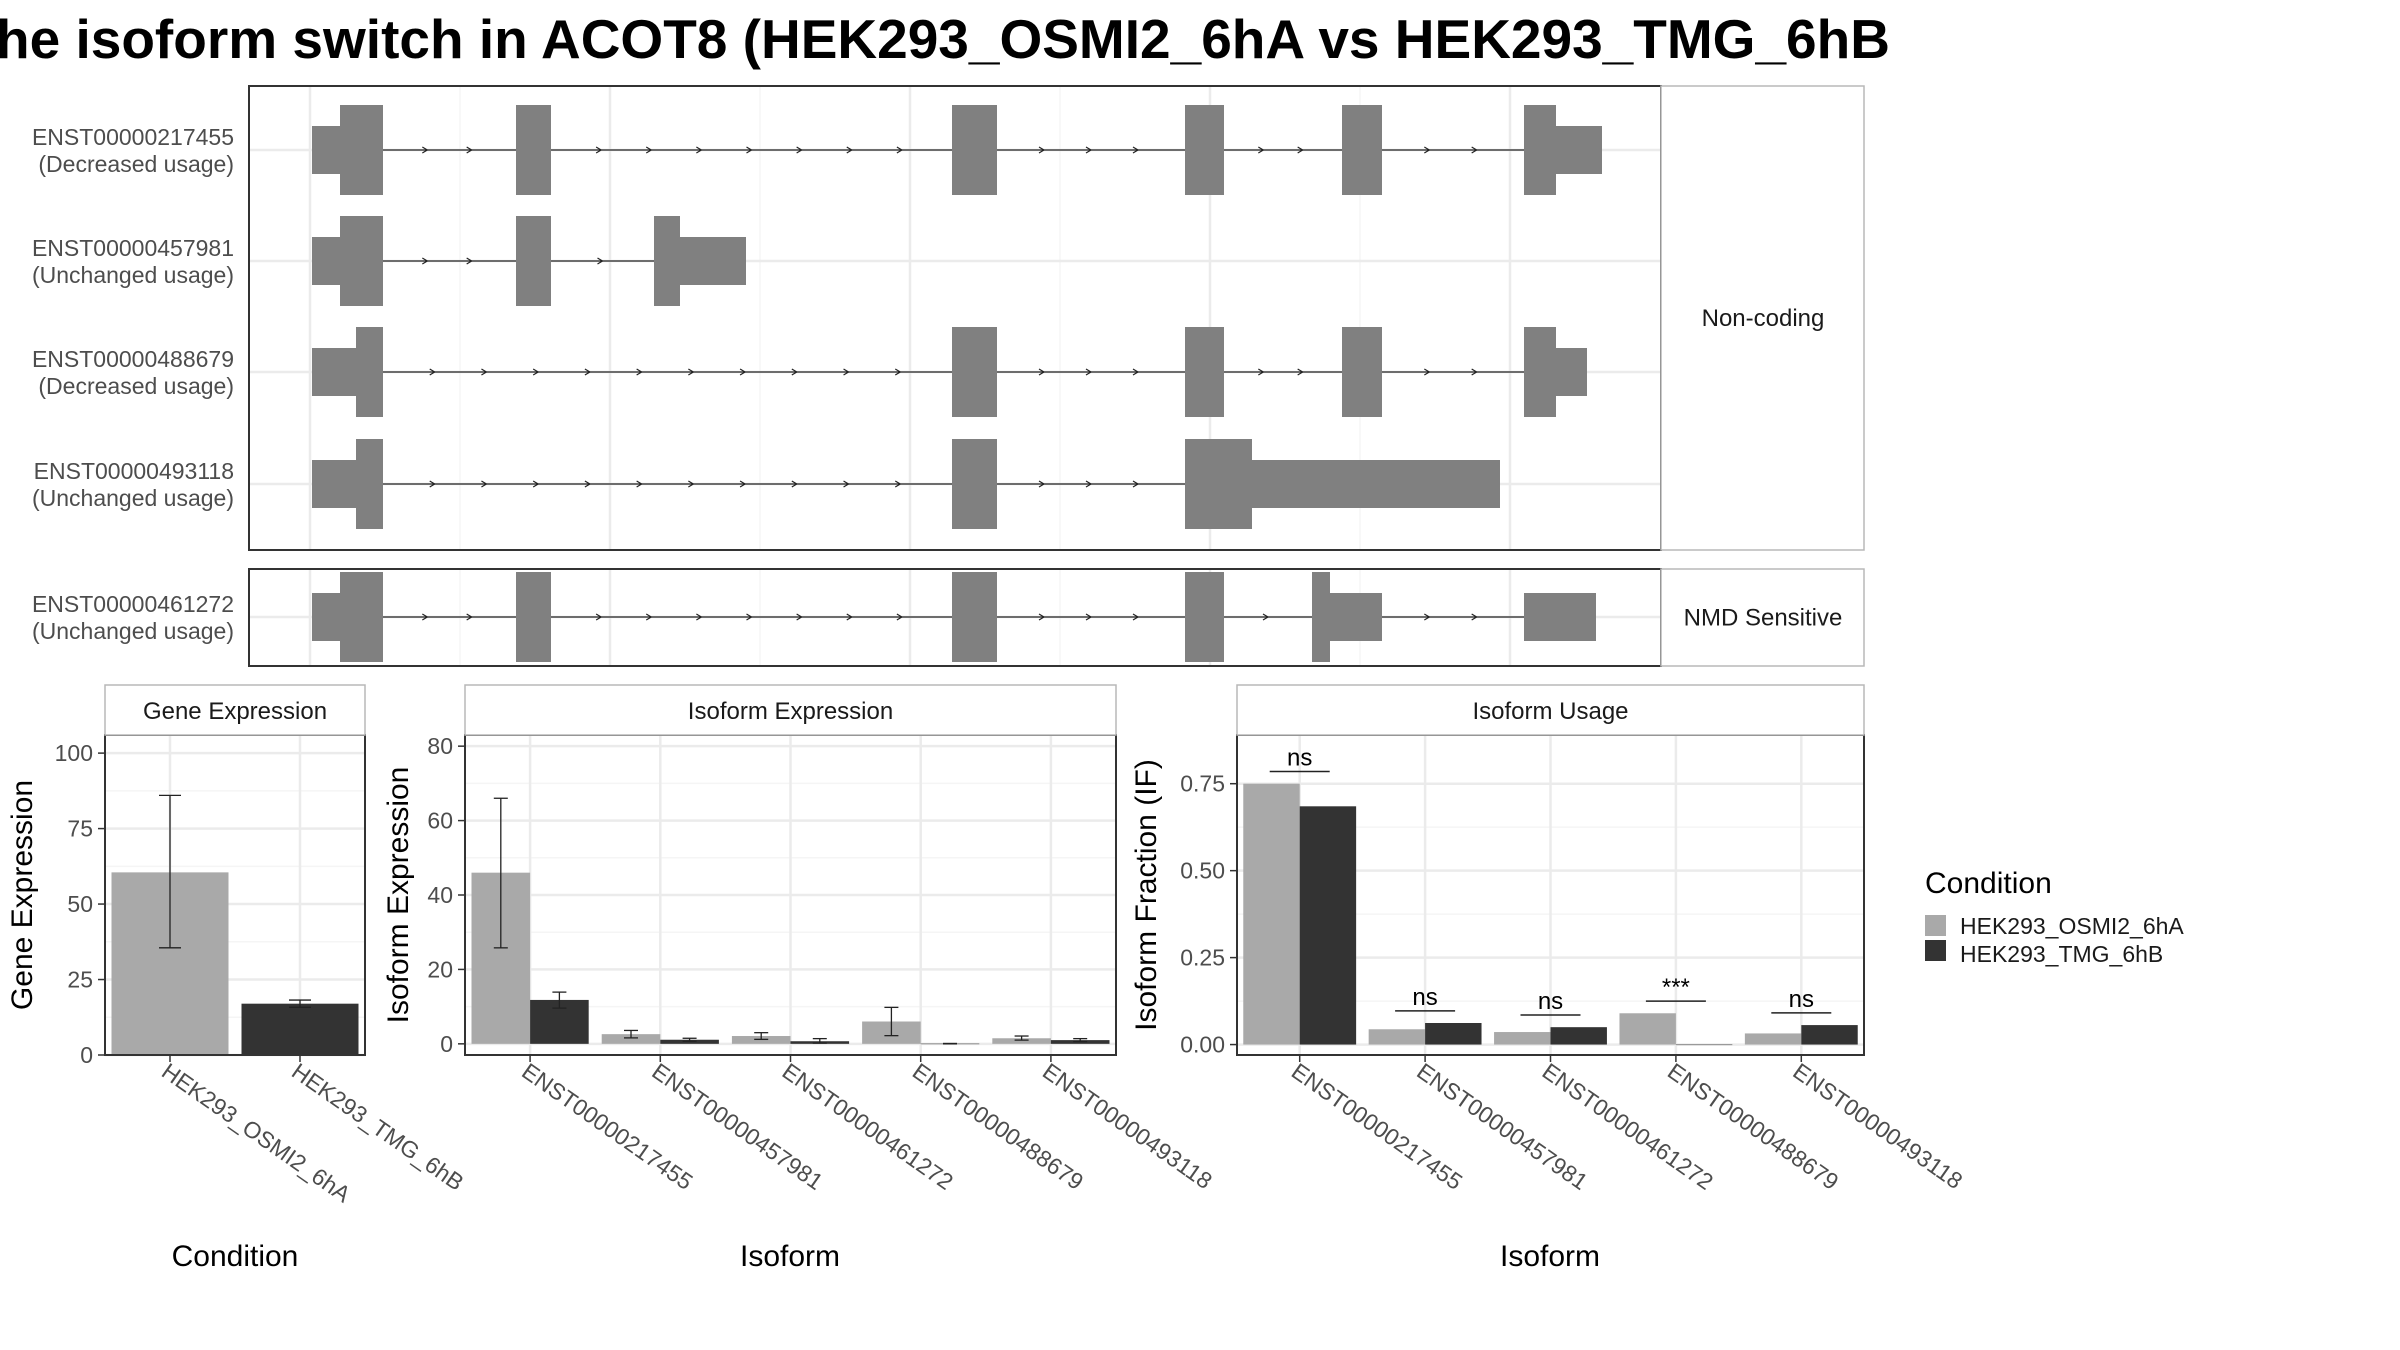 Image resolution: width=2400 pixels, height=1350 pixels. What do you see at coordinates (133, 248) in the screenshot?
I see `transcript-id-label: ENST00000457981` at bounding box center [133, 248].